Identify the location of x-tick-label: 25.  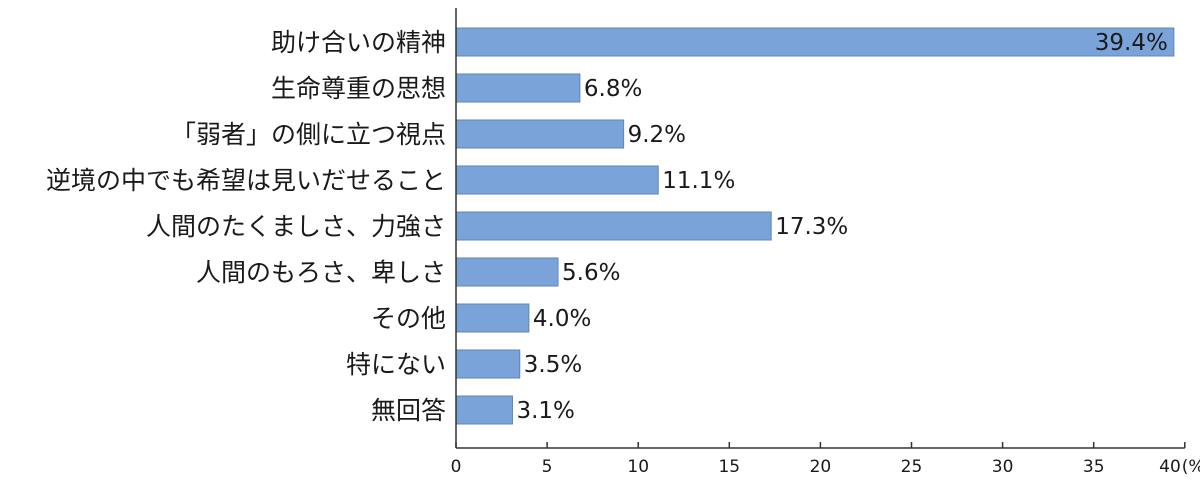
(912, 467).